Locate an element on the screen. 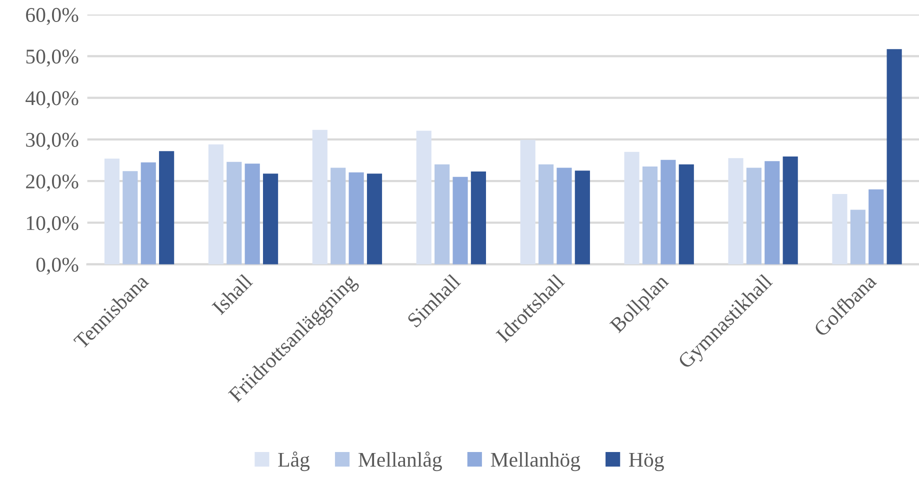 The width and height of the screenshot is (919, 485). y-tick-label: 0,0% is located at coordinates (57, 266).